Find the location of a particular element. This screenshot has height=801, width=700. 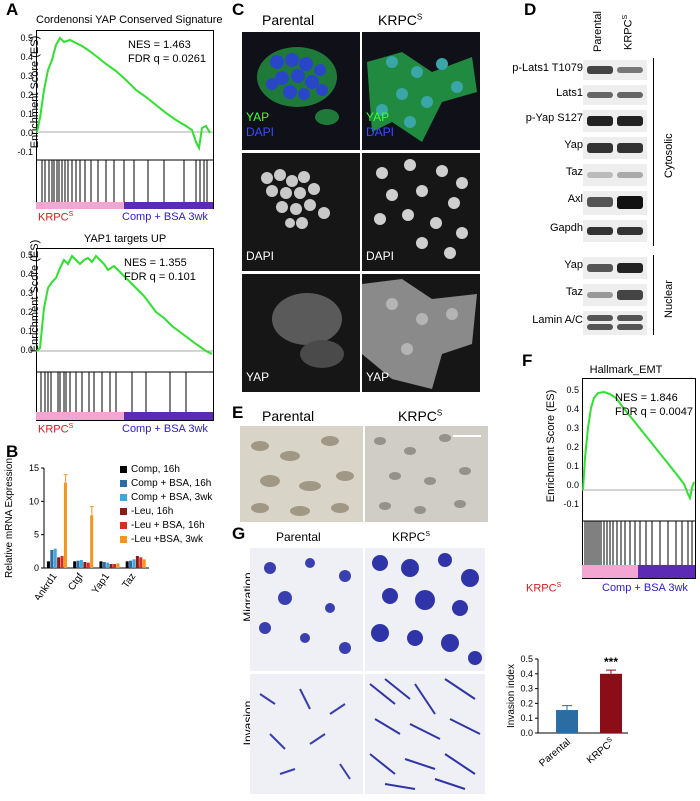

bar-g-significance: *** is located at coordinates (611, 662).